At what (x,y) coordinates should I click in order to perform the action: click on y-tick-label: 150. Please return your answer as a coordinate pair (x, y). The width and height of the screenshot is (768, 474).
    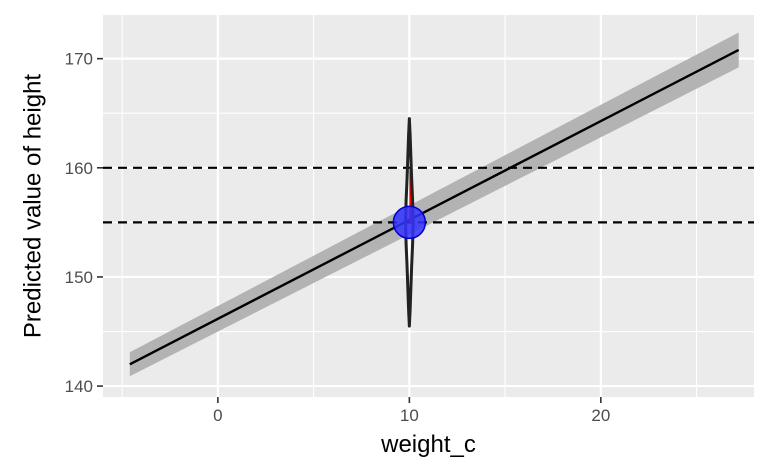
    Looking at the image, I should click on (79, 277).